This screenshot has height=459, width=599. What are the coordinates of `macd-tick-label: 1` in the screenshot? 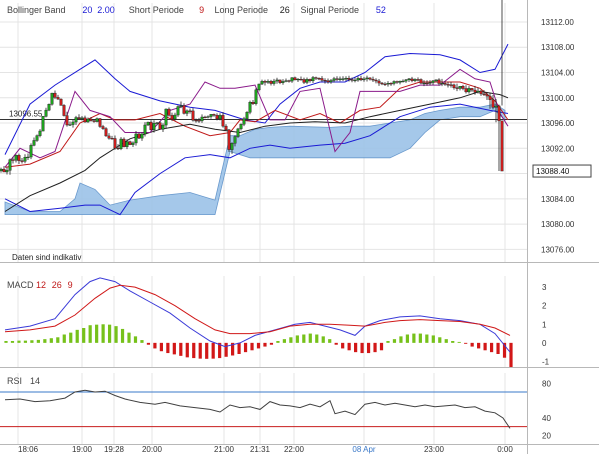 It's located at (544, 324).